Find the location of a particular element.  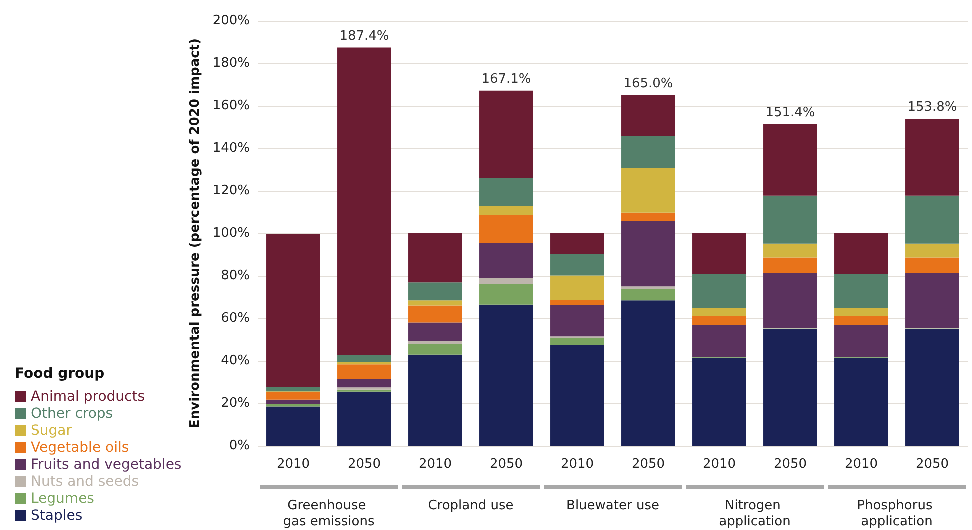

legend-label: Legumes is located at coordinates (62, 499).